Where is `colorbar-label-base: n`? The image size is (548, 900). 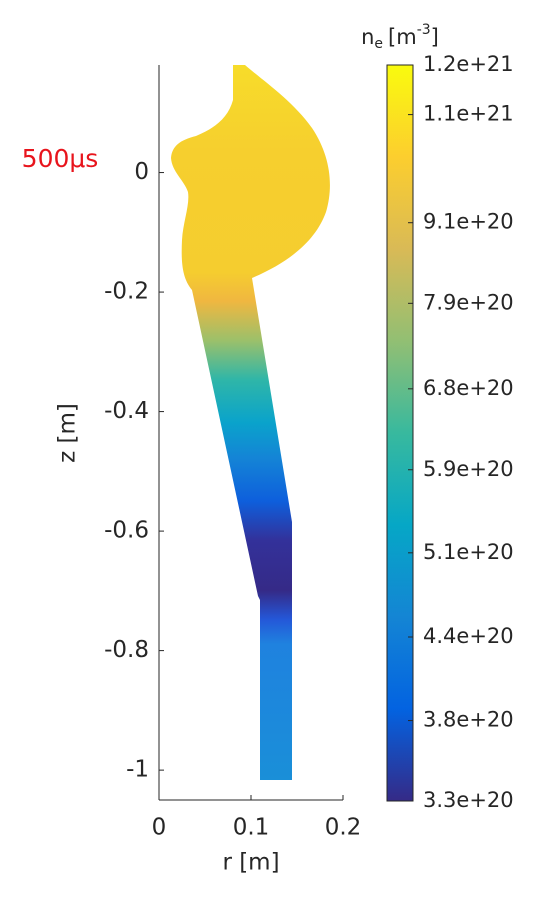
colorbar-label-base: n is located at coordinates (367, 37).